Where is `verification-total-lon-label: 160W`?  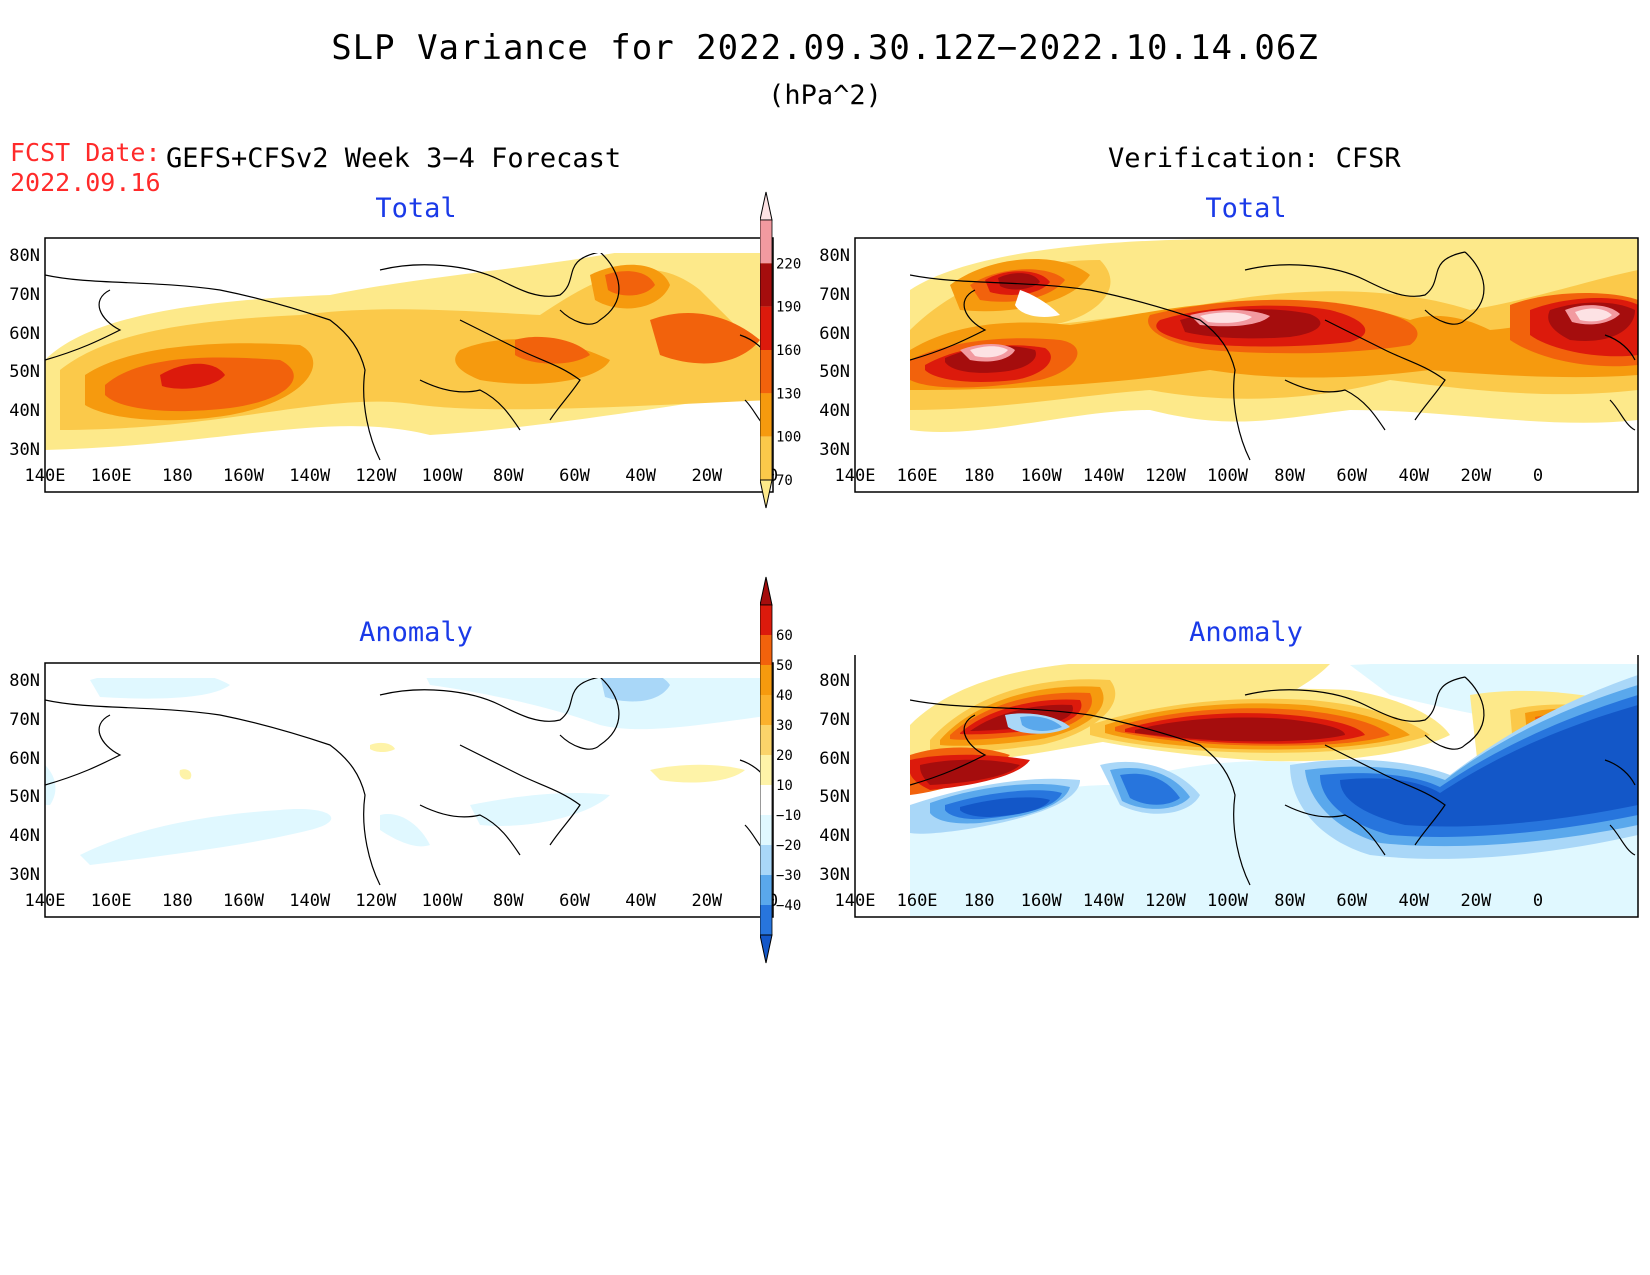 verification-total-lon-label: 160W is located at coordinates (1041, 476).